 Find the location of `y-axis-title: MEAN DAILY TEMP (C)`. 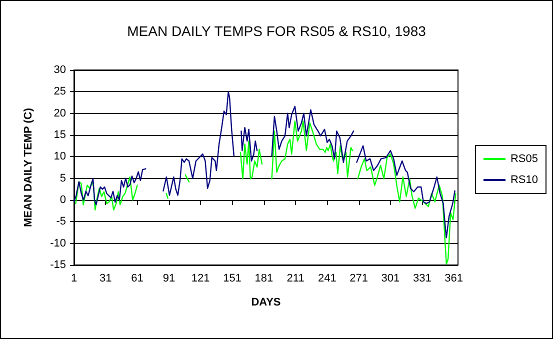

y-axis-title: MEAN DAILY TEMP (C) is located at coordinates (28, 167).